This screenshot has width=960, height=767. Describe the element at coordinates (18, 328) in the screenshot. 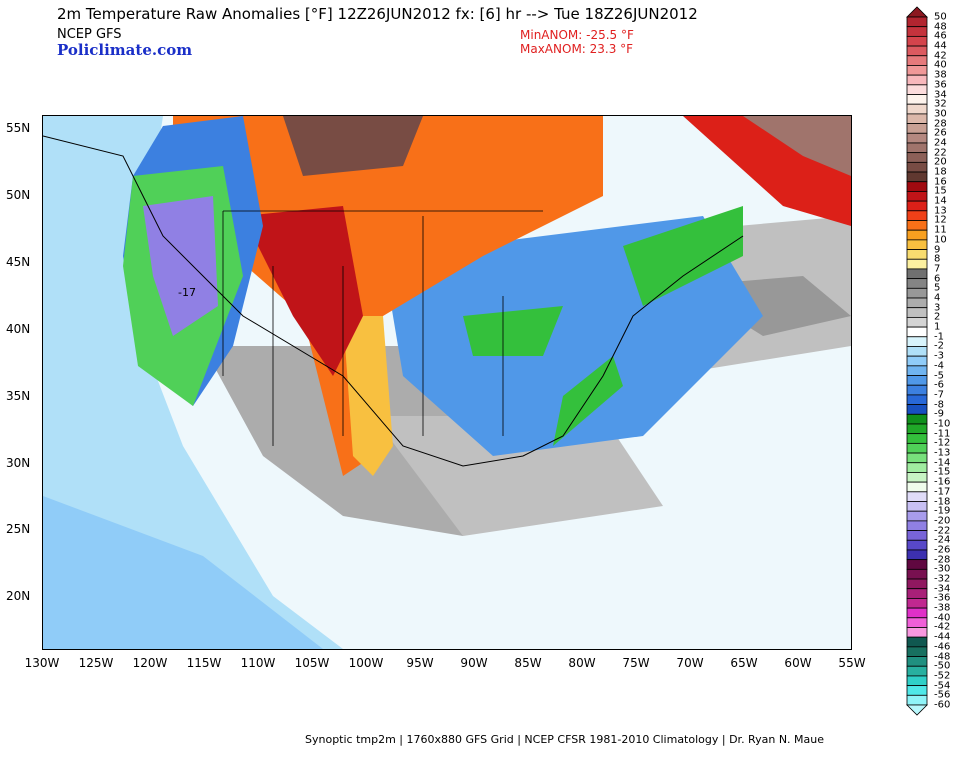

I see `lat-label: 40N` at that location.